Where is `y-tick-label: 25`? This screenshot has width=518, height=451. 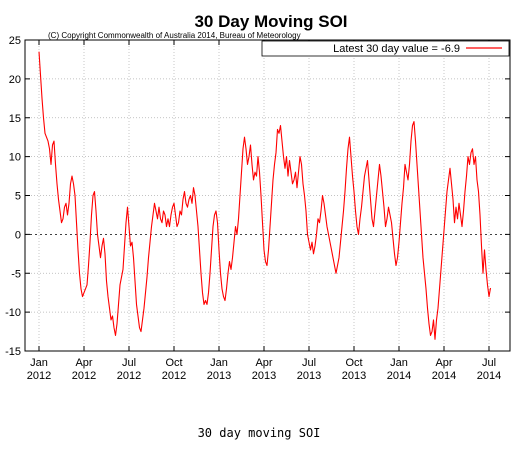 y-tick-label: 25 is located at coordinates (15, 41).